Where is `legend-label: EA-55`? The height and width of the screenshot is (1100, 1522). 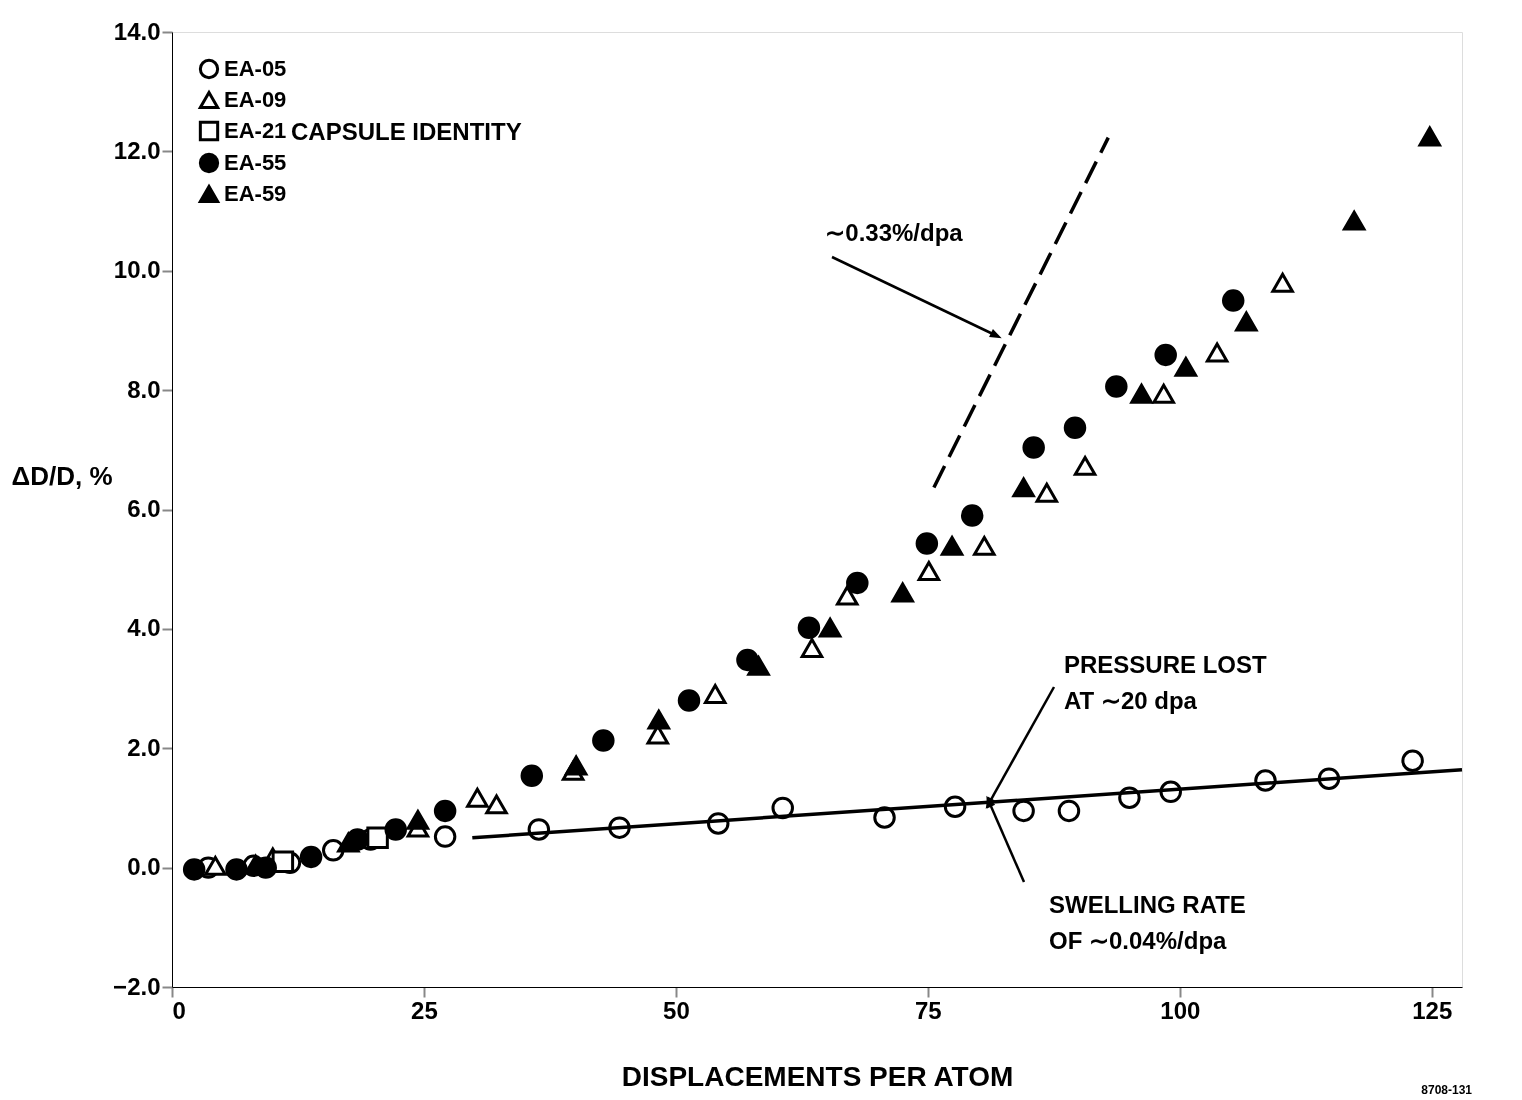
legend-label: EA-55 is located at coordinates (255, 162).